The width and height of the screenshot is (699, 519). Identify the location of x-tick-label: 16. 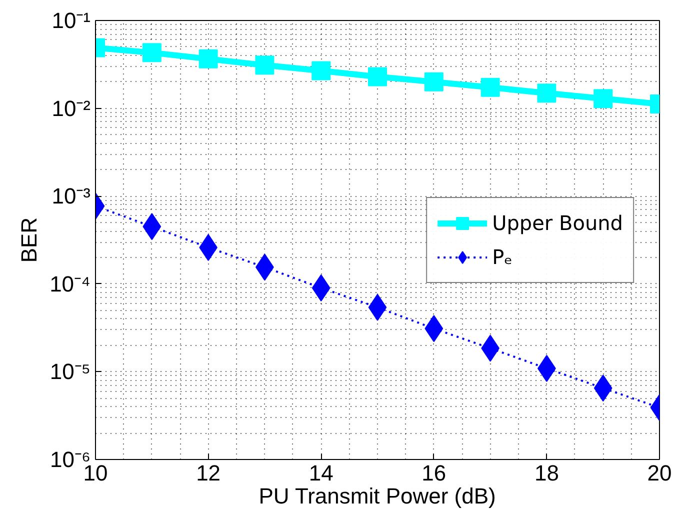
(434, 473).